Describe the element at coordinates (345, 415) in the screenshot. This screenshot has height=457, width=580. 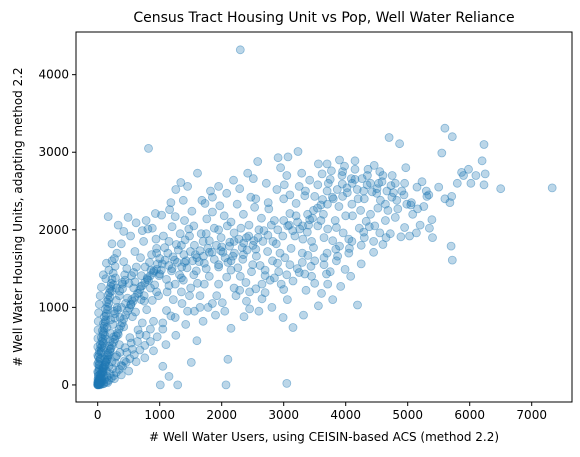
I see `x-tick-label: 4000` at that location.